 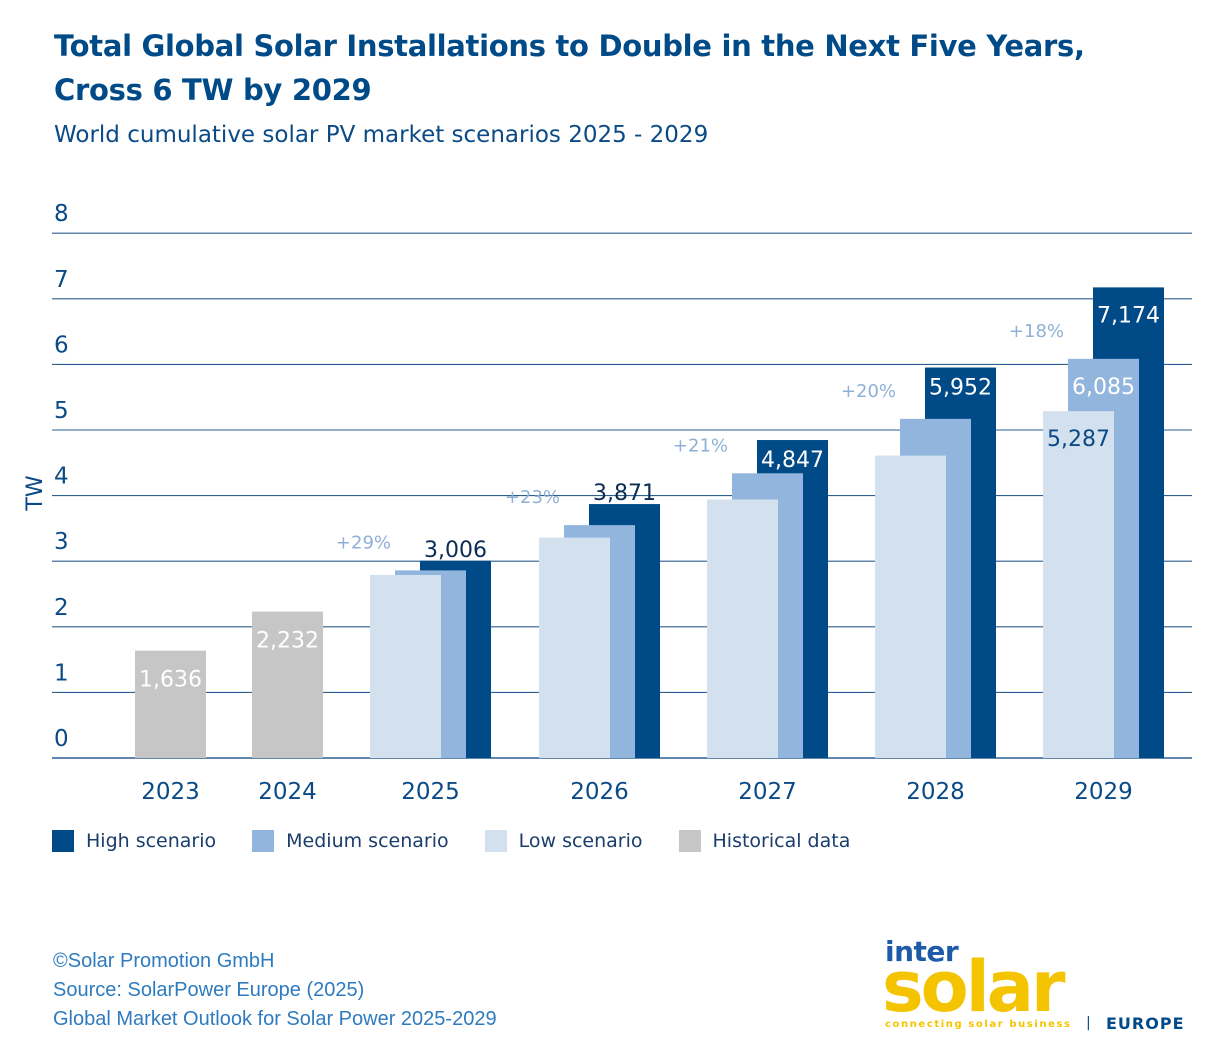 I want to click on x-axis-ticks: 2023 2024 2025 2026 2027 2028 2029, so click(x=637, y=792).